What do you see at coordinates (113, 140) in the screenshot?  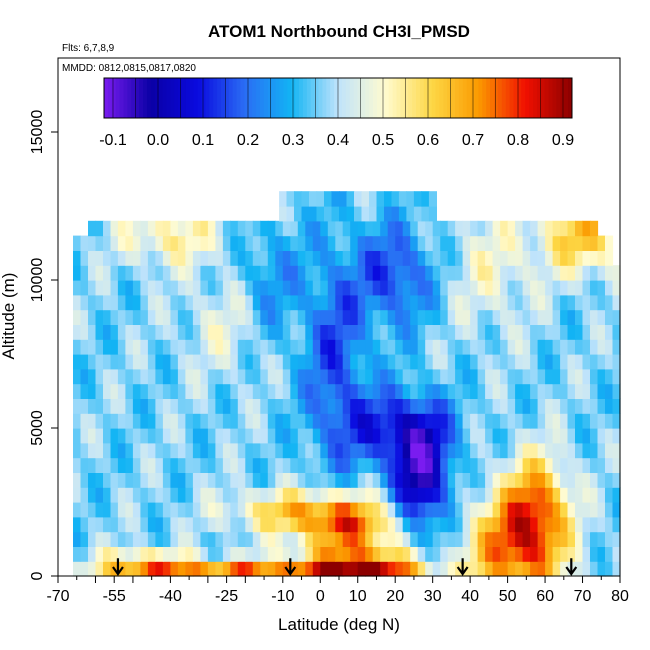 I see `colorbar-tick-label: -0.1` at bounding box center [113, 140].